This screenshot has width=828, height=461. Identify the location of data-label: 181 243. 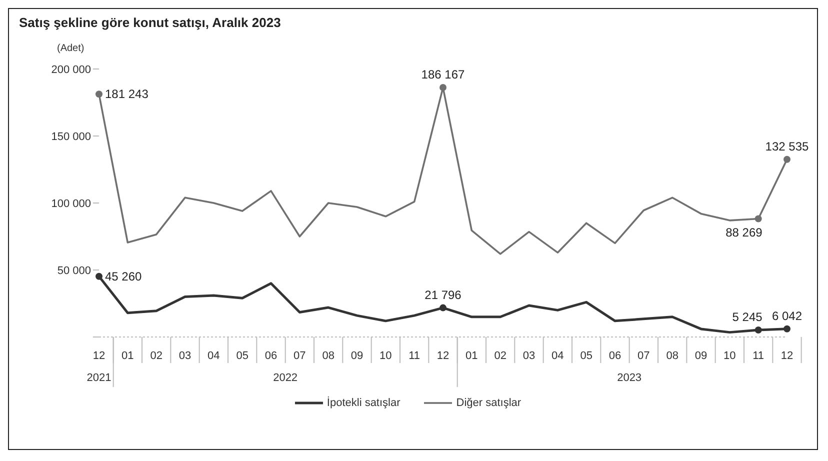
(127, 94).